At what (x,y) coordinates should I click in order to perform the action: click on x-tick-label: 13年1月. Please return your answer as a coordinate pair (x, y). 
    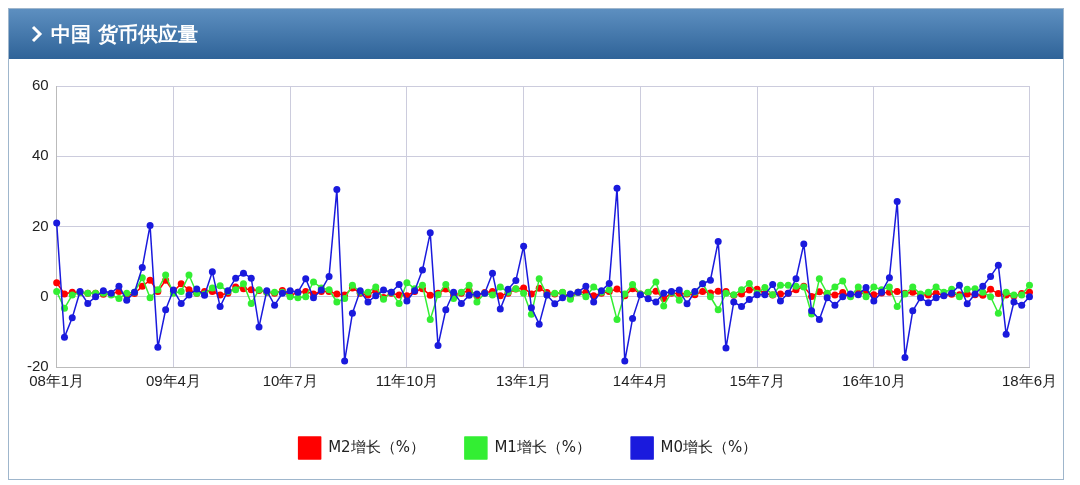
    Looking at the image, I should click on (524, 381).